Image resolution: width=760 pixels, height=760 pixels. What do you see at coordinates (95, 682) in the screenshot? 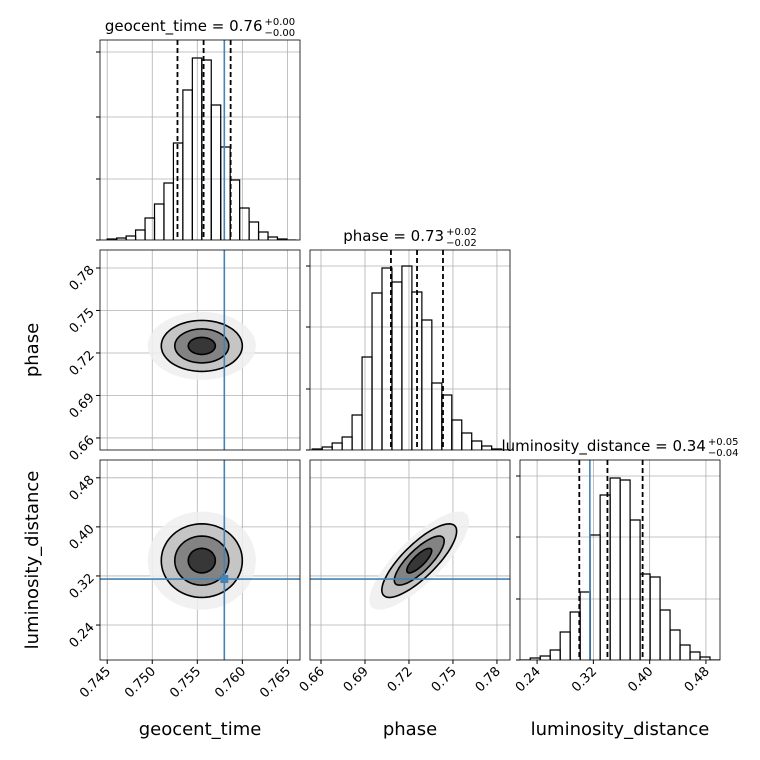
I see `x-tick-label: 0.745` at bounding box center [95, 682].